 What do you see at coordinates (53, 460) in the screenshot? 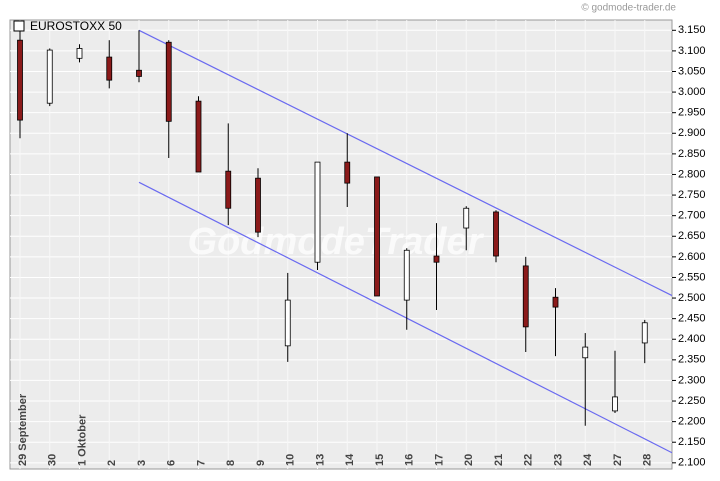
I see `x-tick-label: 30` at bounding box center [53, 460].